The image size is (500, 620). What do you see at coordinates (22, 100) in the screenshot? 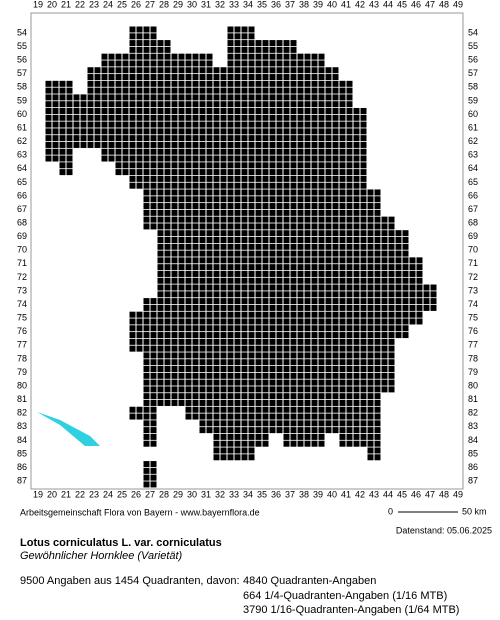
I see `row-label: 59` at bounding box center [22, 100].